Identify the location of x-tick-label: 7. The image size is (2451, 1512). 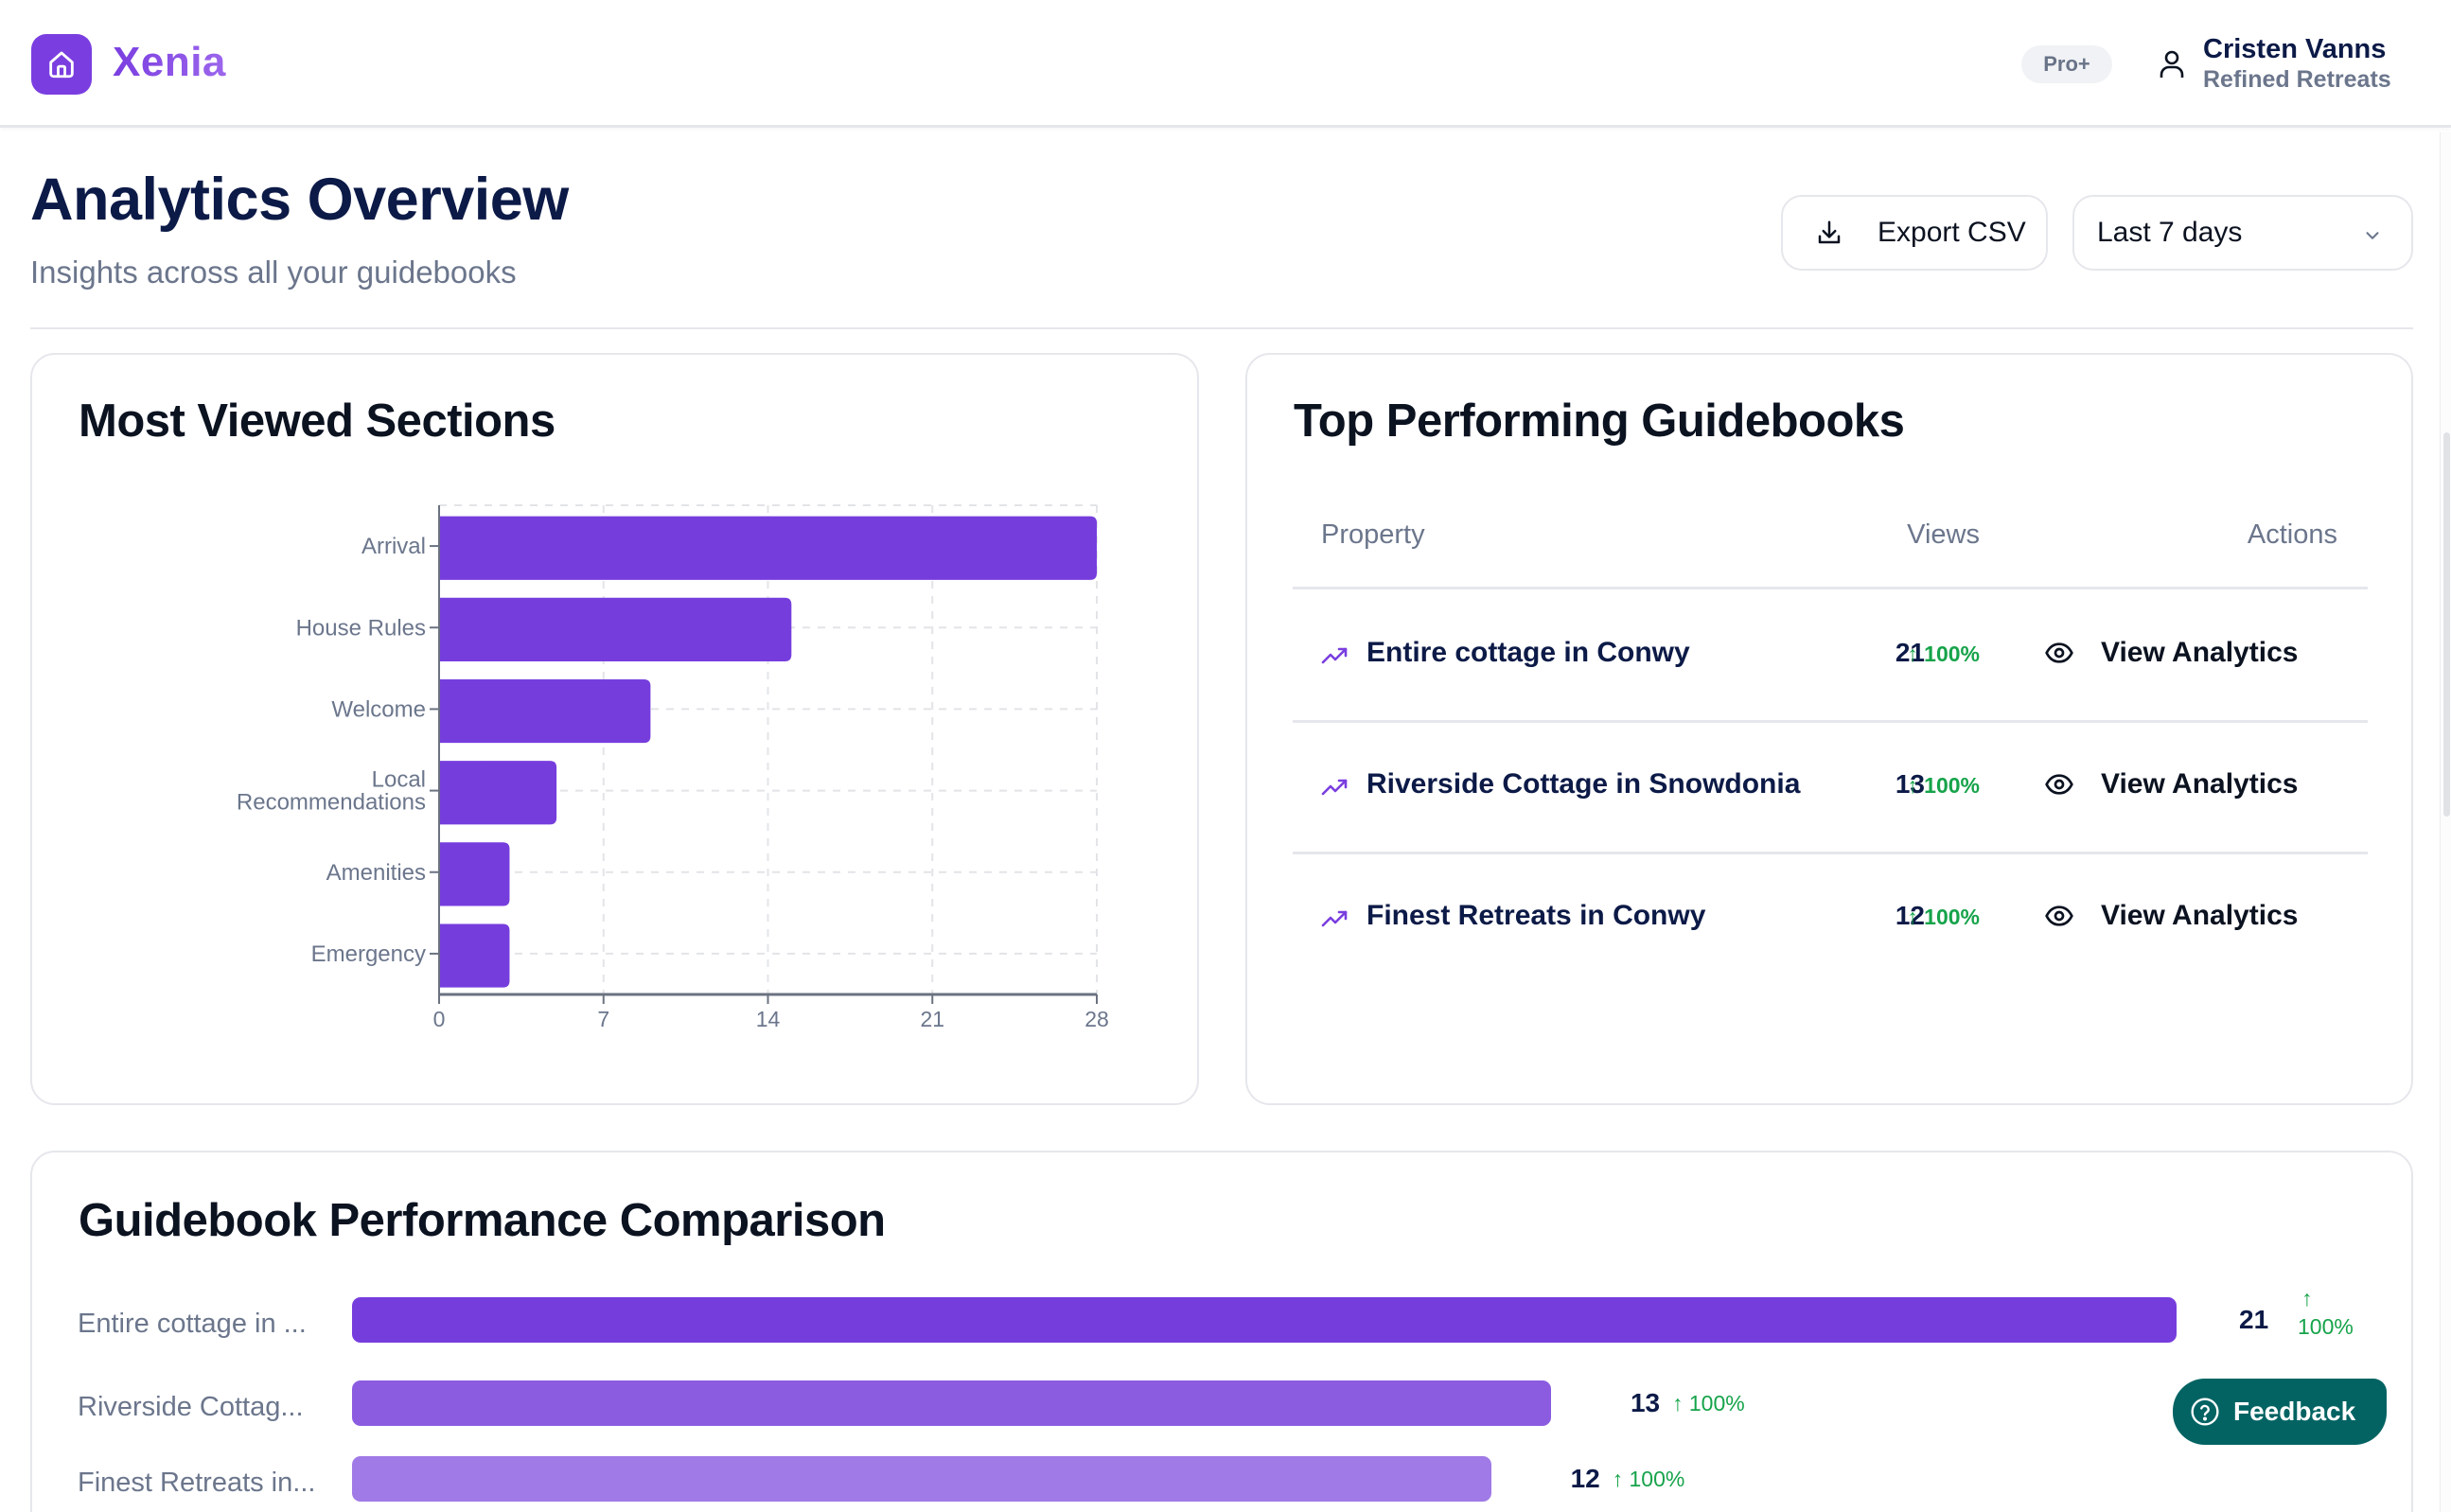
(603, 1019).